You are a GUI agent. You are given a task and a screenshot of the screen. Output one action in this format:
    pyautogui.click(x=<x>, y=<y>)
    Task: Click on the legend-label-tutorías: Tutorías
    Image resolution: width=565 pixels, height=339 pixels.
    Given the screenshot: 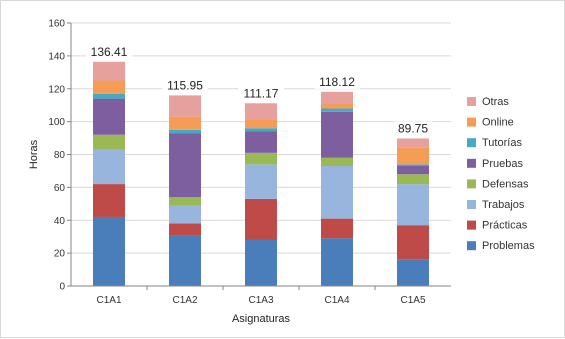 What is the action you would take?
    pyautogui.click(x=502, y=143)
    